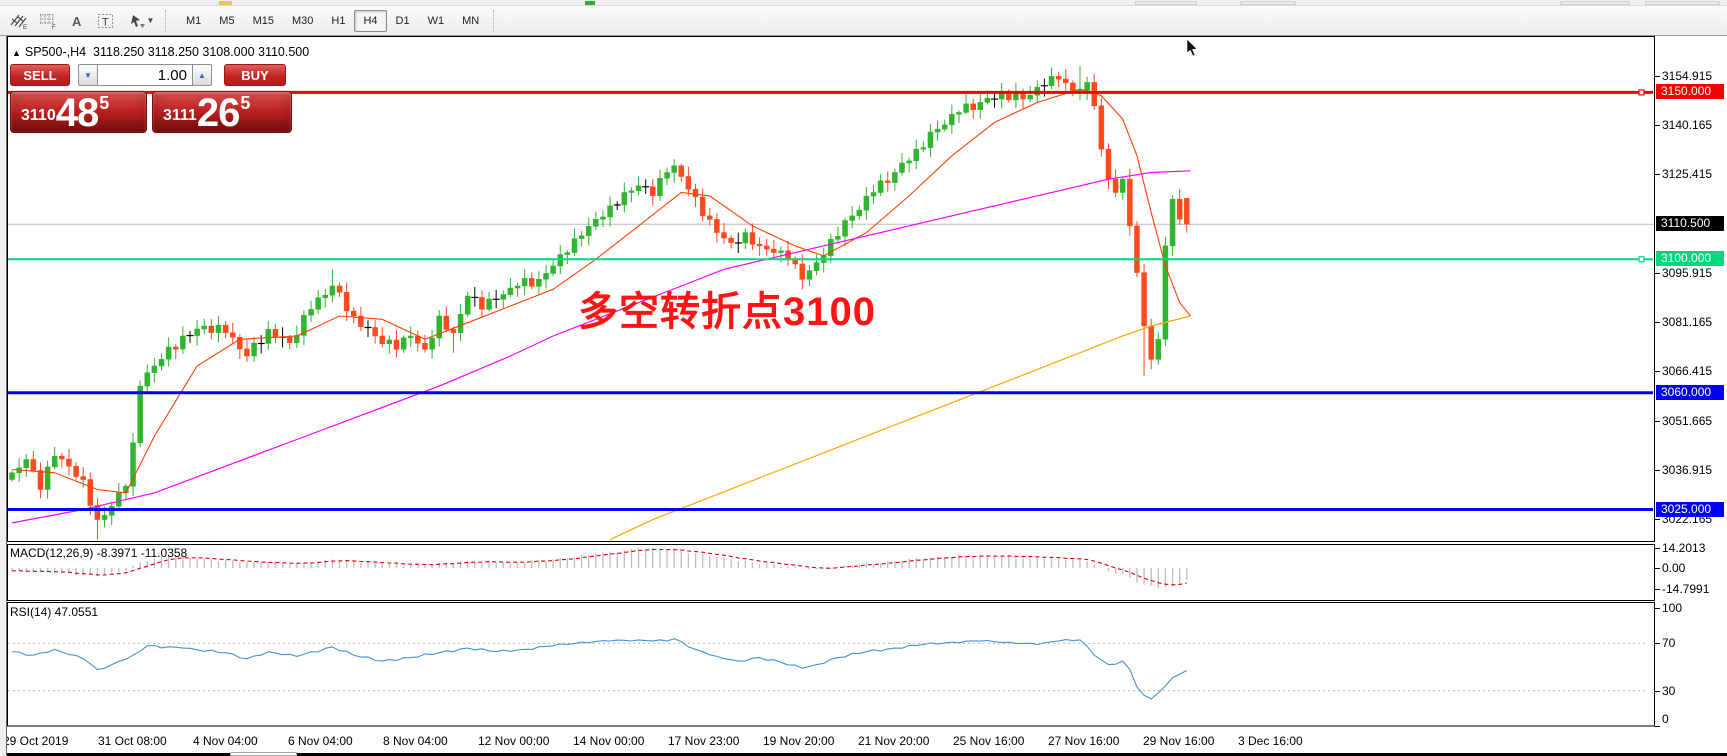  I want to click on text-box-icon-button: T, so click(106, 21).